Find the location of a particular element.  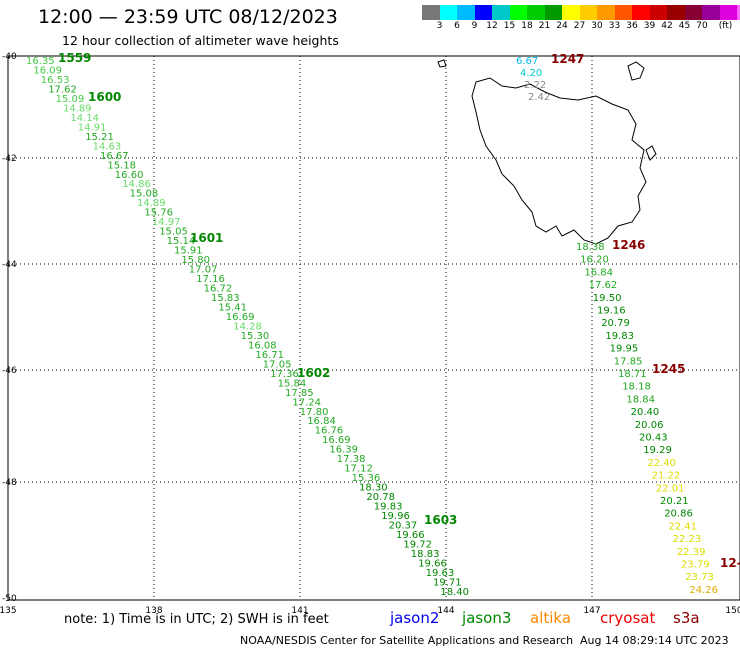

wave-height-value: 15.91 is located at coordinates (188, 251).